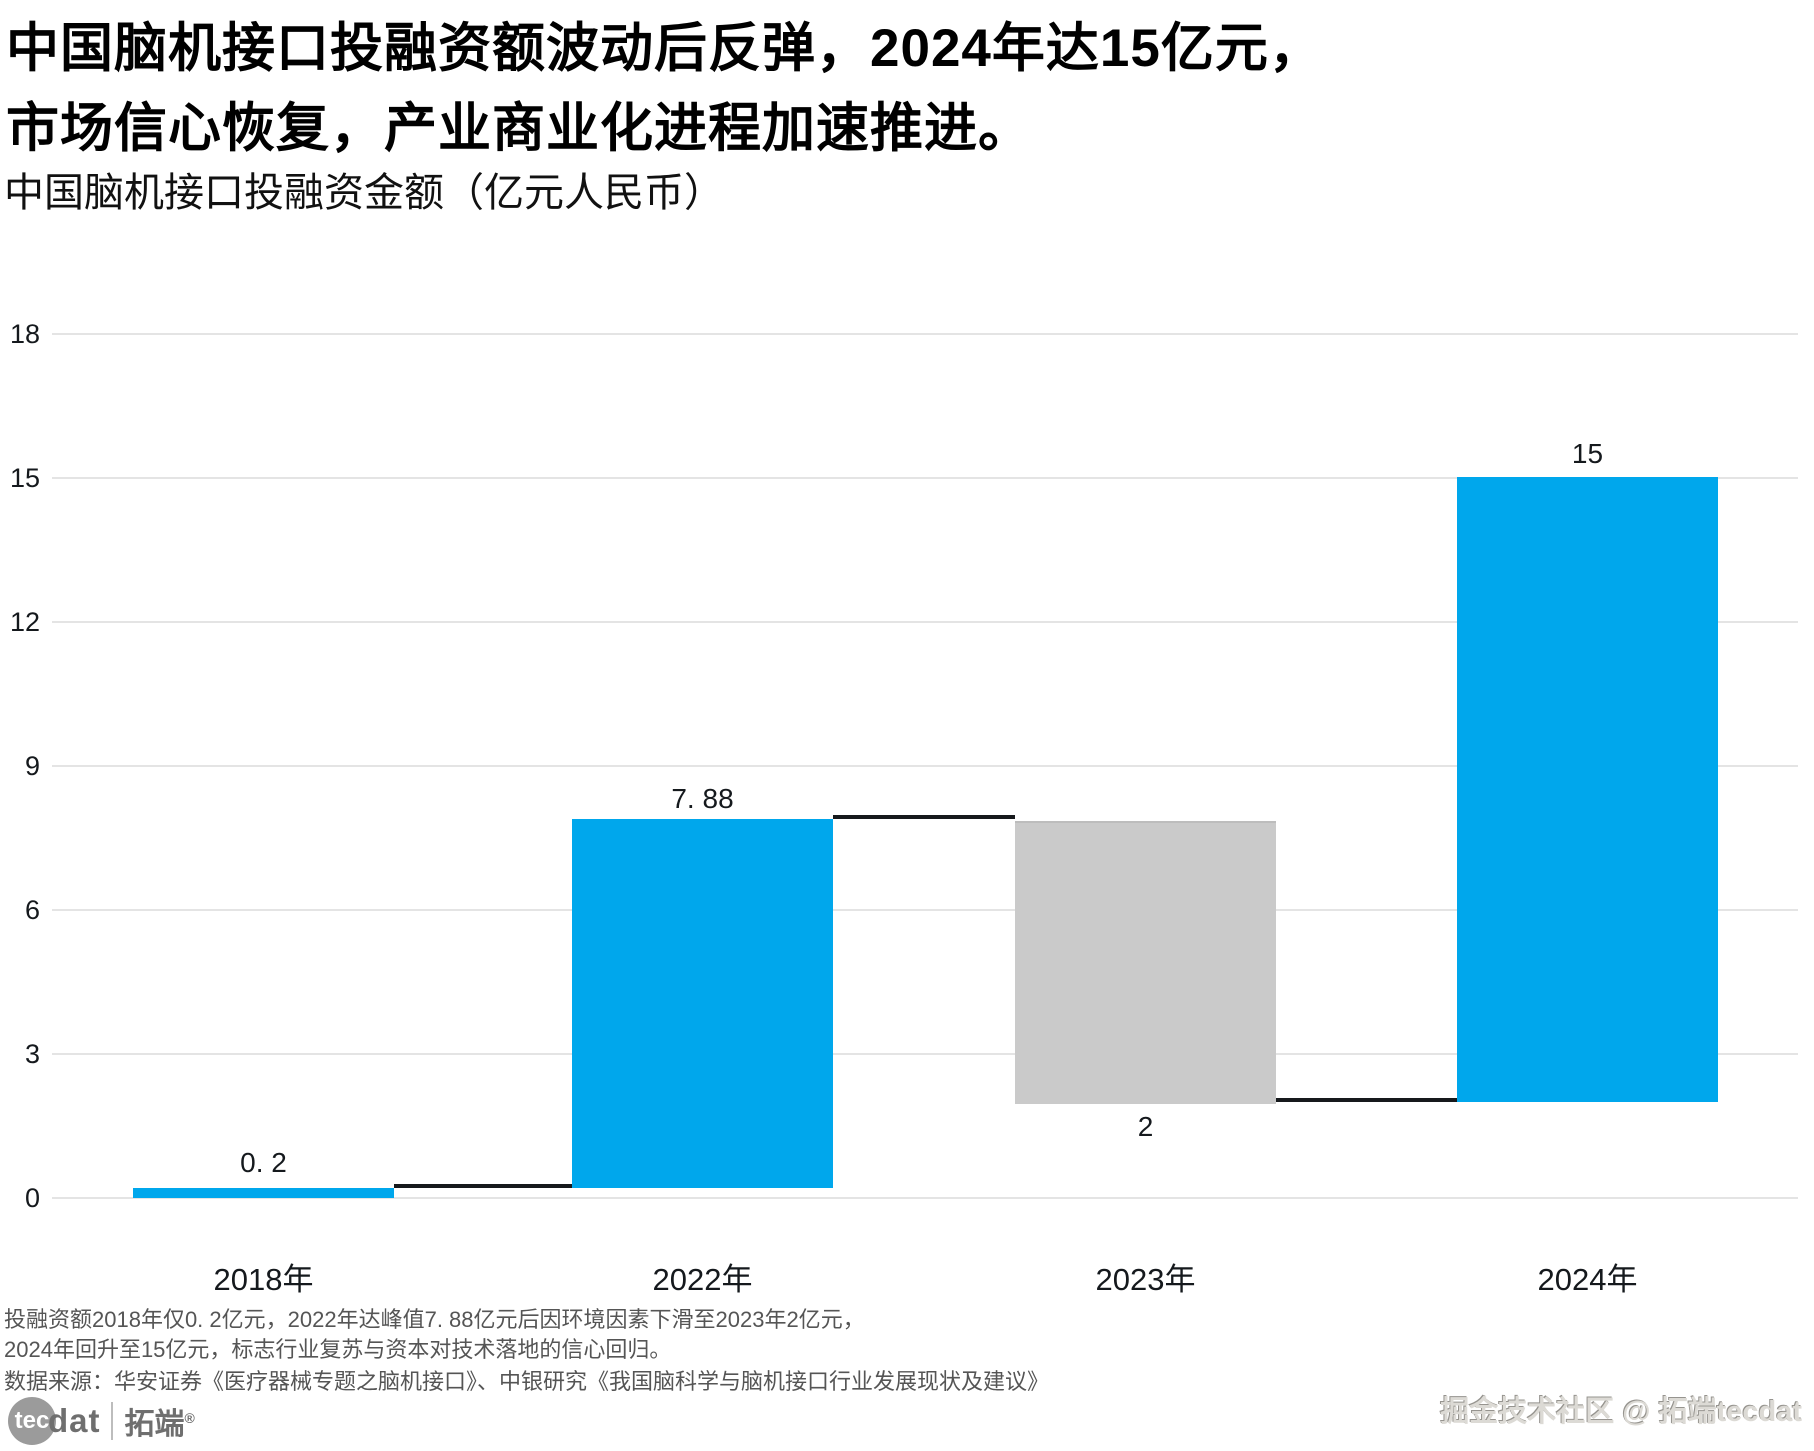  I want to click on x-tick-label-2018: 2018年, so click(263, 1279).